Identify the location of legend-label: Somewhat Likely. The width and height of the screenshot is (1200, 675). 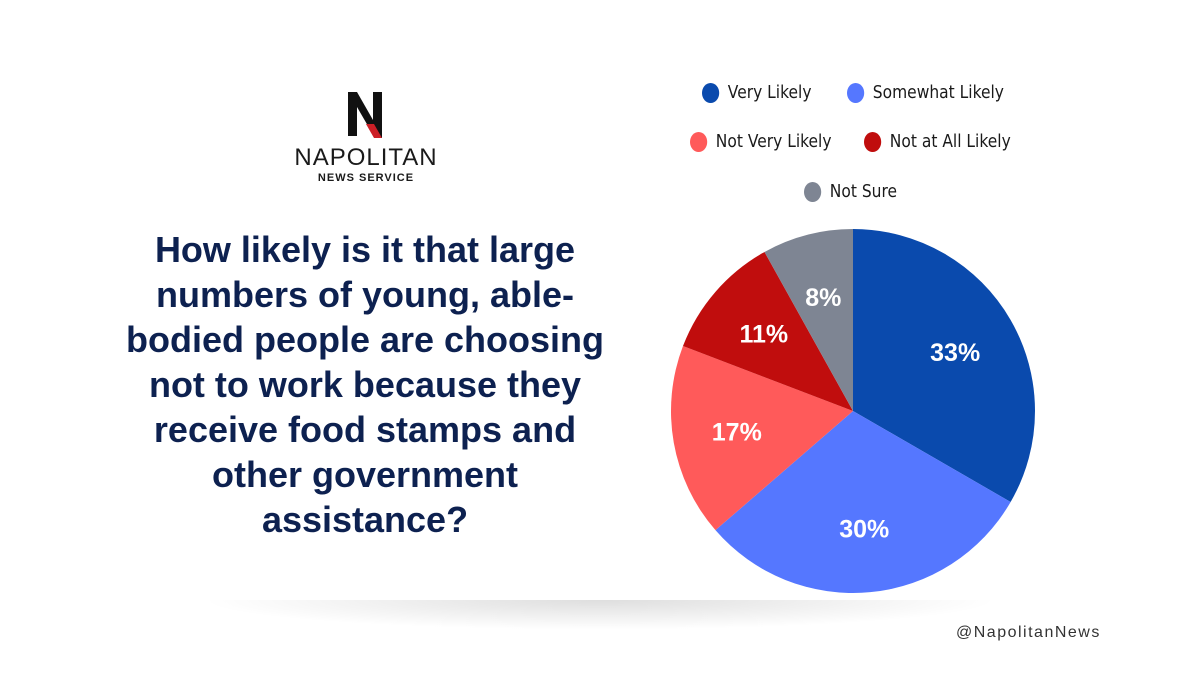
(938, 92).